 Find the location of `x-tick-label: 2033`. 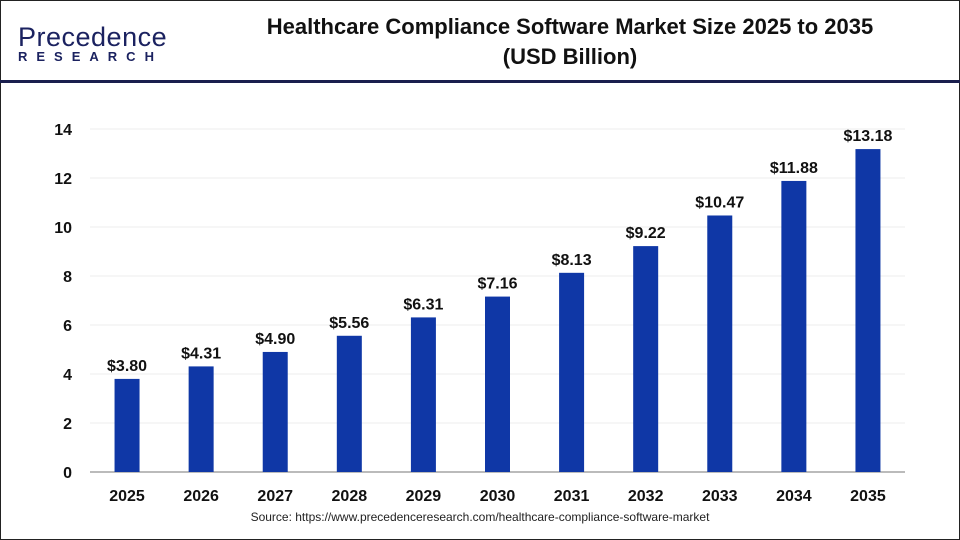

x-tick-label: 2033 is located at coordinates (720, 496).